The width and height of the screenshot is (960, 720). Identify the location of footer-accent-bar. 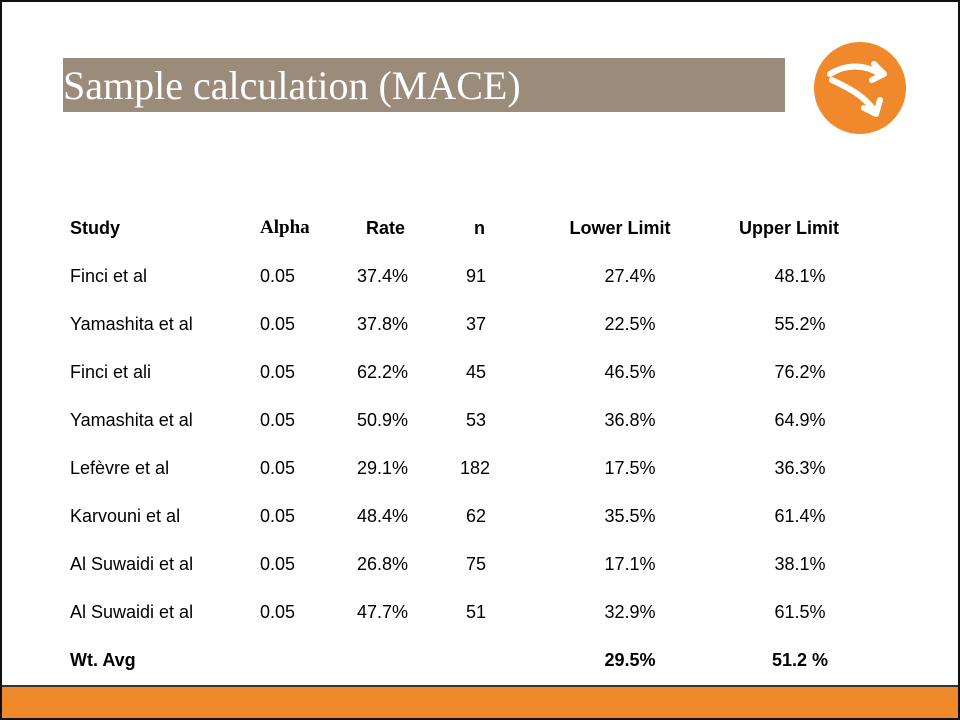
(480, 701).